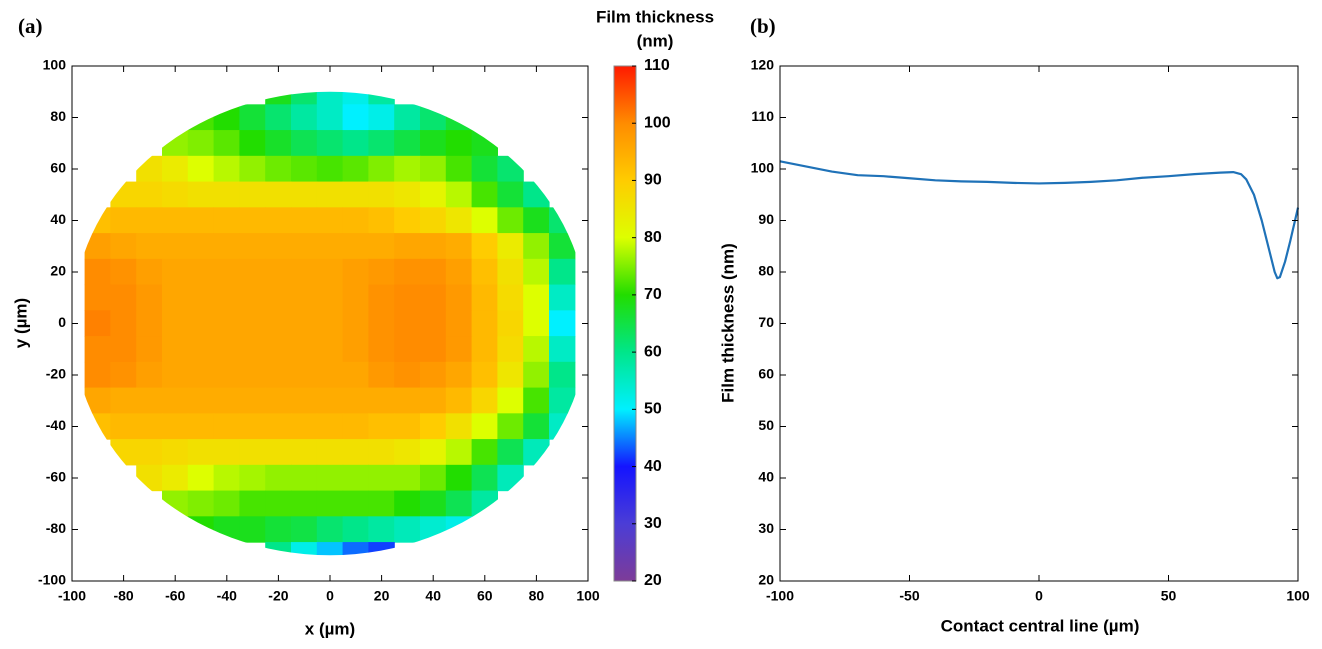 This screenshot has width=1322, height=649. I want to click on x-tick-label: -100, so click(780, 596).